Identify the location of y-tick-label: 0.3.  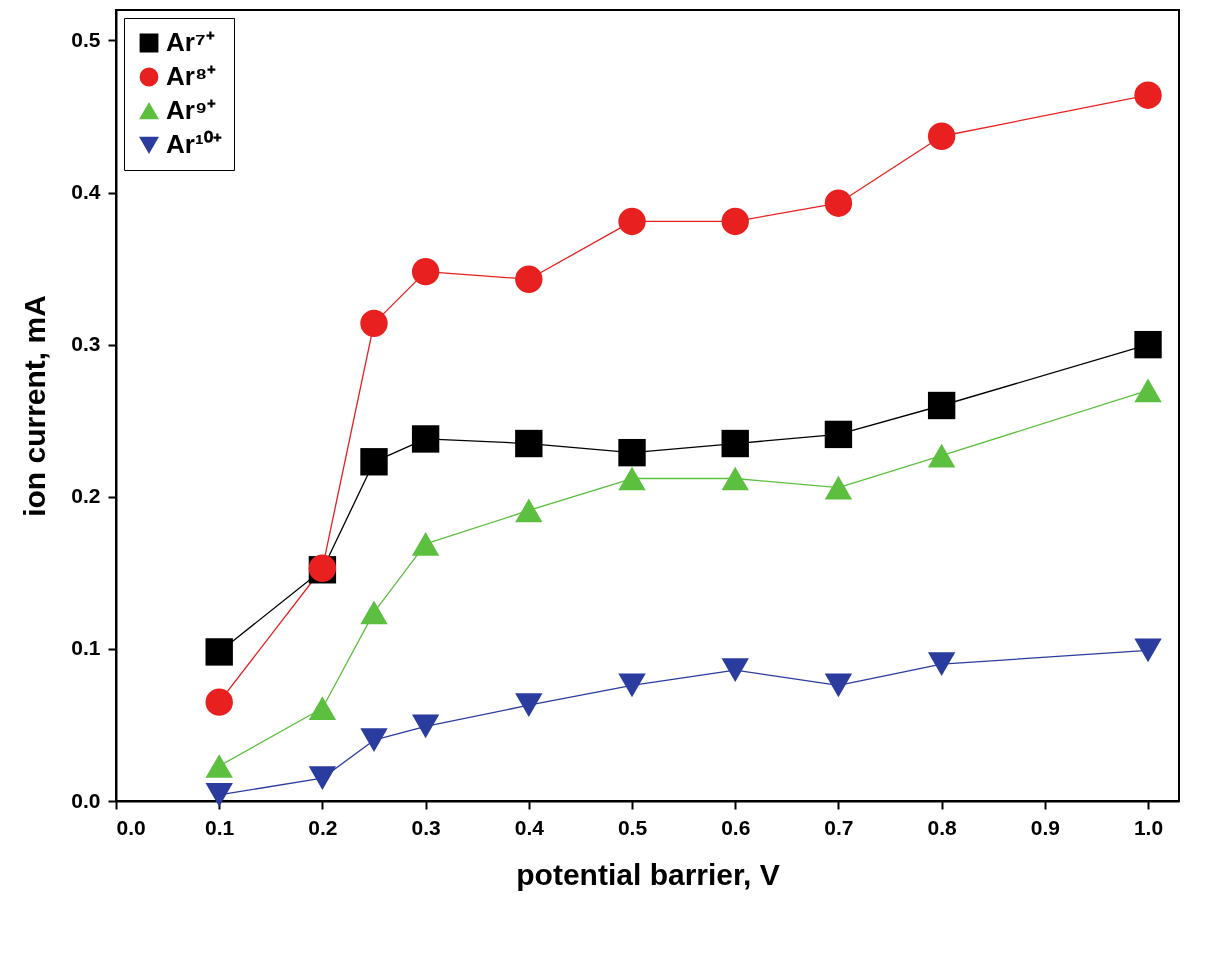
(86, 344).